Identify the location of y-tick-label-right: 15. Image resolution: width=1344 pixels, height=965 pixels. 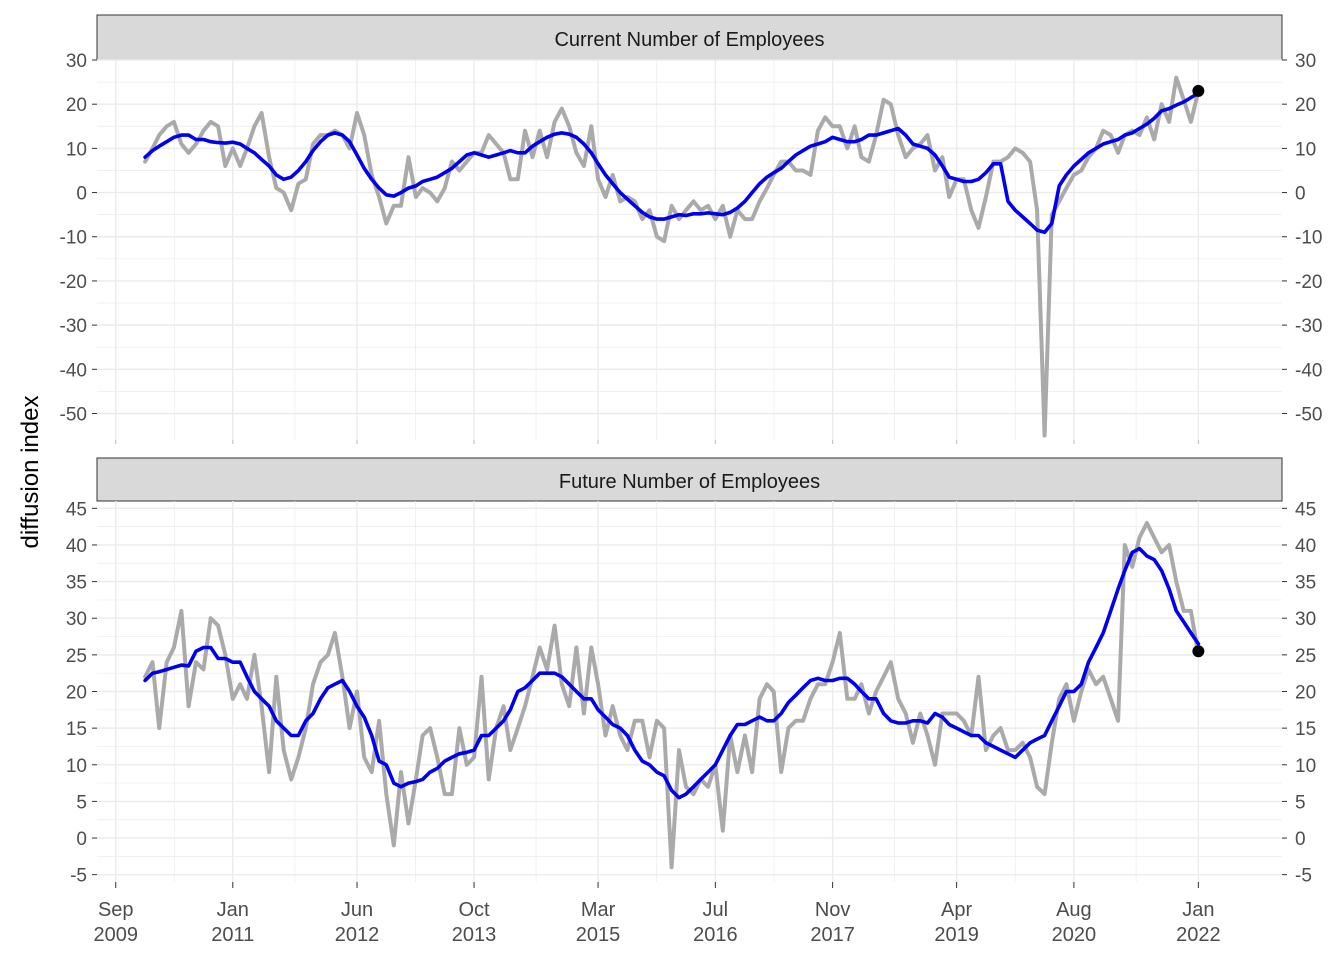
(1305, 729).